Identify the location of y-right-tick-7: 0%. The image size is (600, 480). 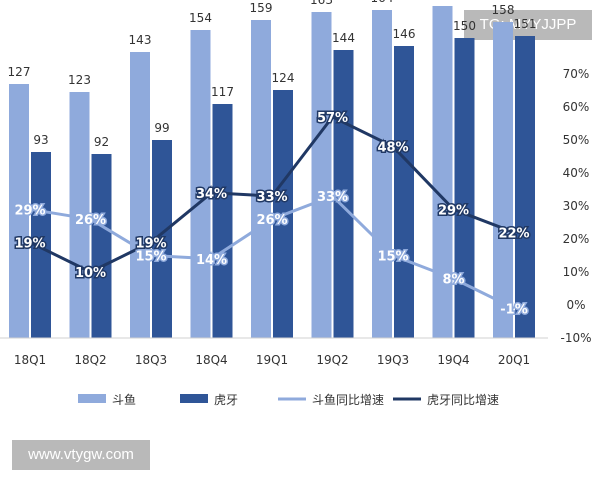
(575, 305).